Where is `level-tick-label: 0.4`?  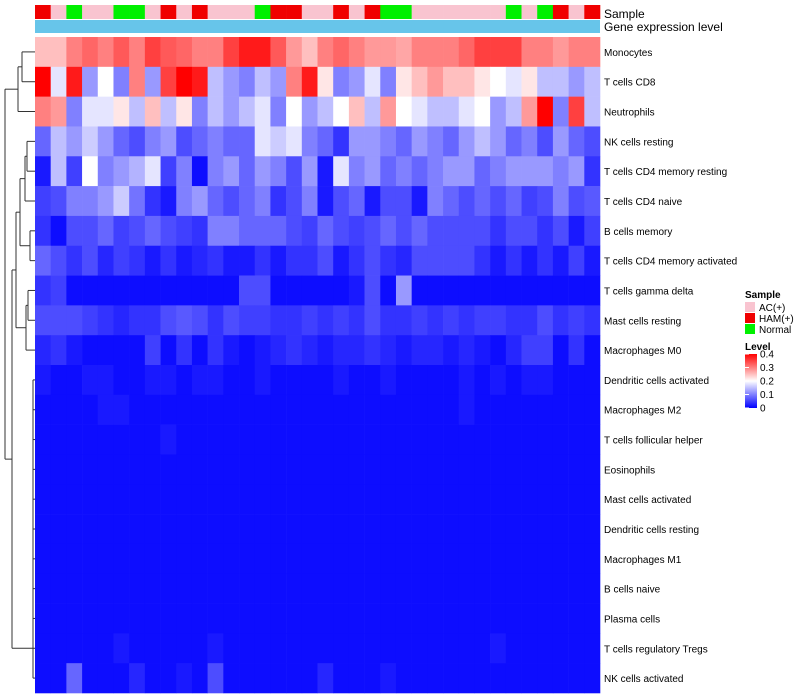
level-tick-label: 0.4 is located at coordinates (767, 355).